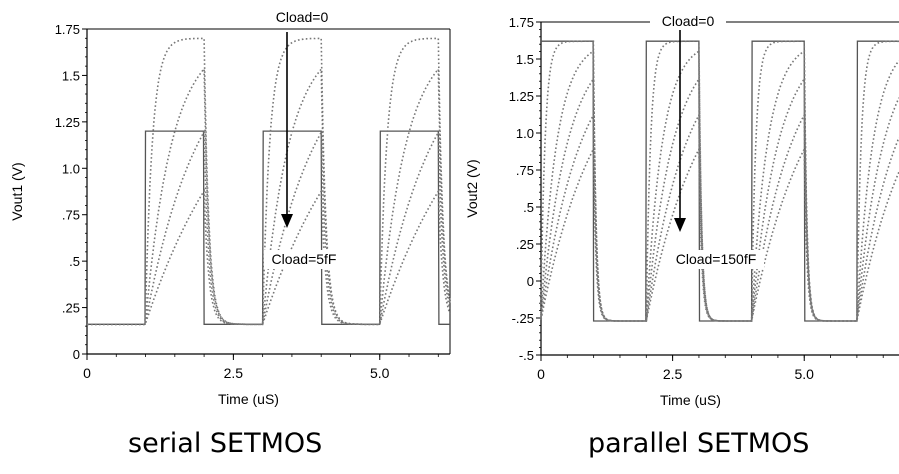 This screenshot has width=899, height=474. I want to click on chart-0-x-tick-label: 5.0, so click(380, 373).